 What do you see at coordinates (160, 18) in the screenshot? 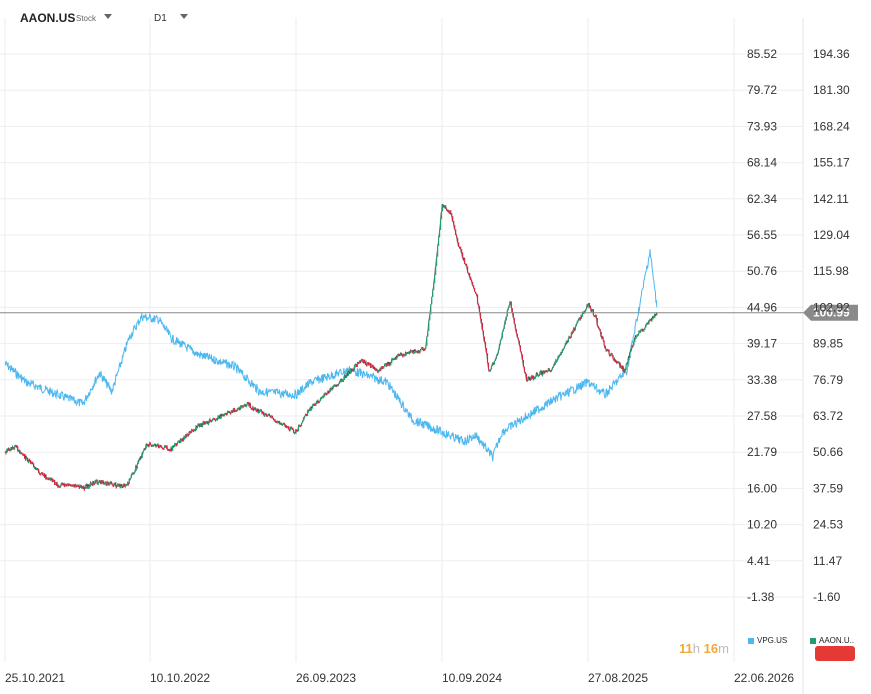
I see `timeframe-label: D1` at bounding box center [160, 18].